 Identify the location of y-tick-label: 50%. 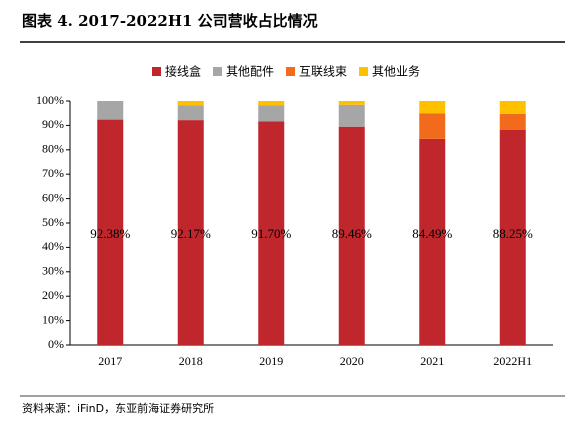
(53, 222).